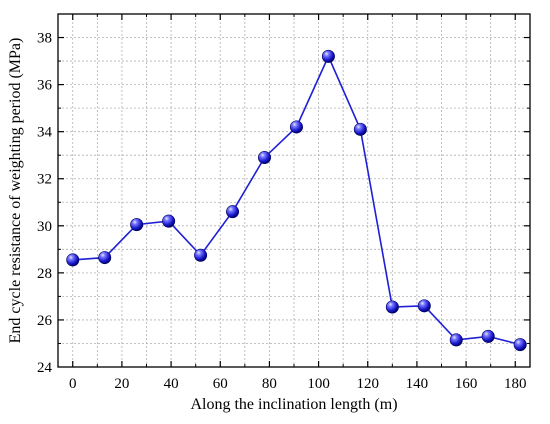 This screenshot has height=424, width=550. What do you see at coordinates (417, 384) in the screenshot?
I see `x-tick-label: 140` at bounding box center [417, 384].